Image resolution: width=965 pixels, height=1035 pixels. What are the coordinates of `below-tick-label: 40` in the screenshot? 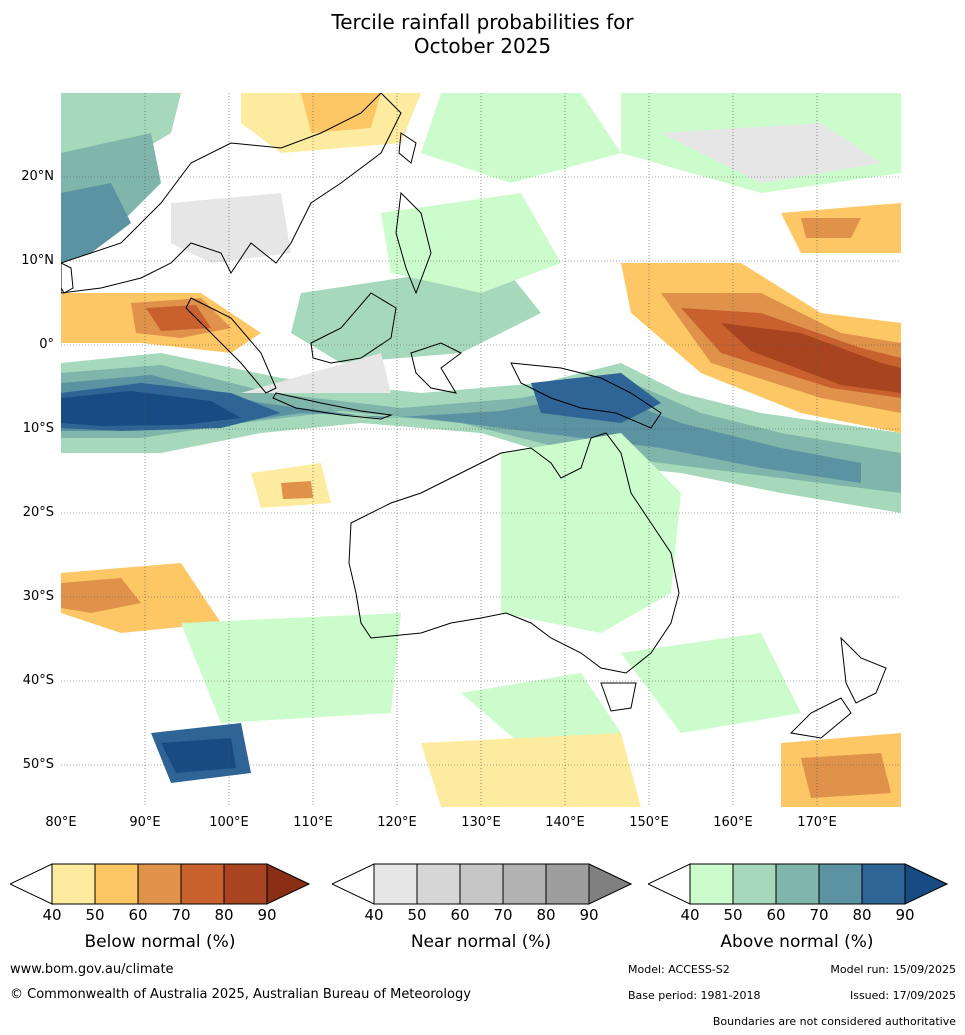 It's located at (52, 915).